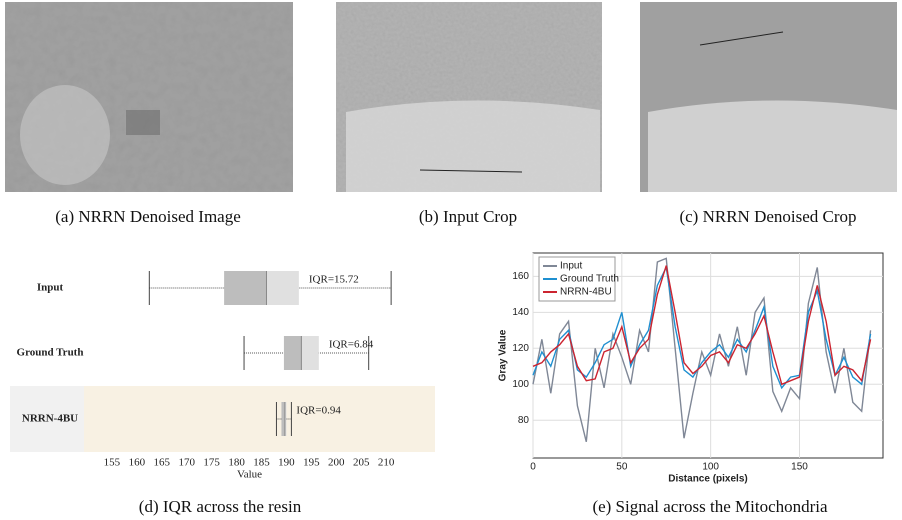  Describe the element at coordinates (149, 97) in the screenshot. I see `image-a` at that location.